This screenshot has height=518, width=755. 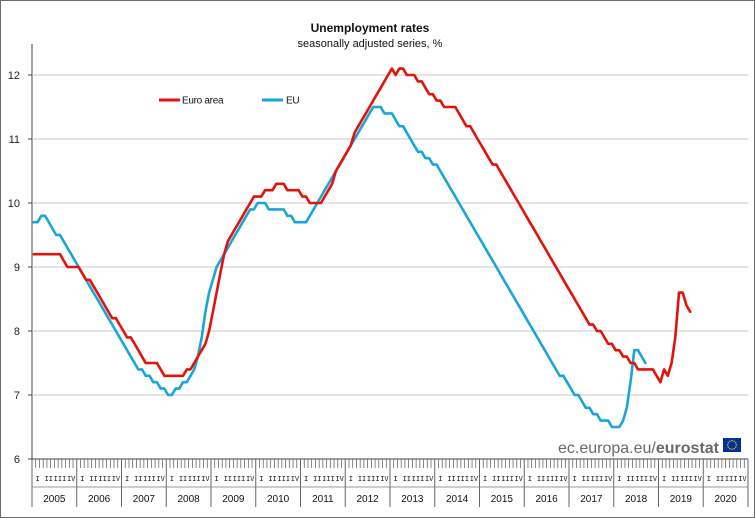 I want to click on year-label: 2015, so click(x=502, y=499).